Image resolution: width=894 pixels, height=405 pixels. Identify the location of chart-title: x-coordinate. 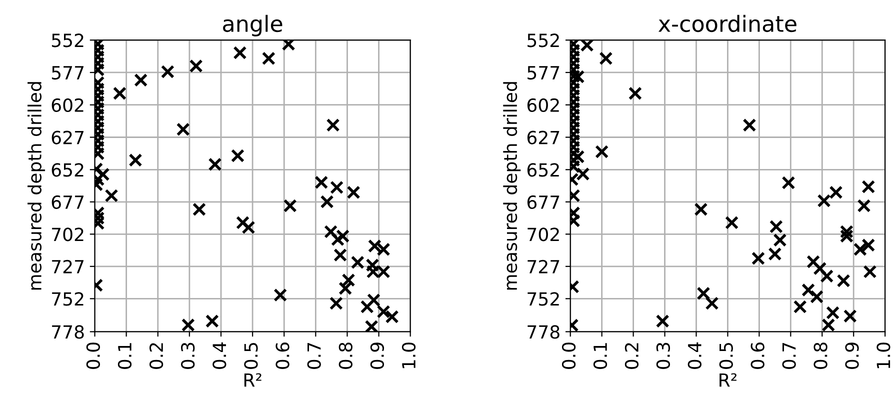
(727, 23).